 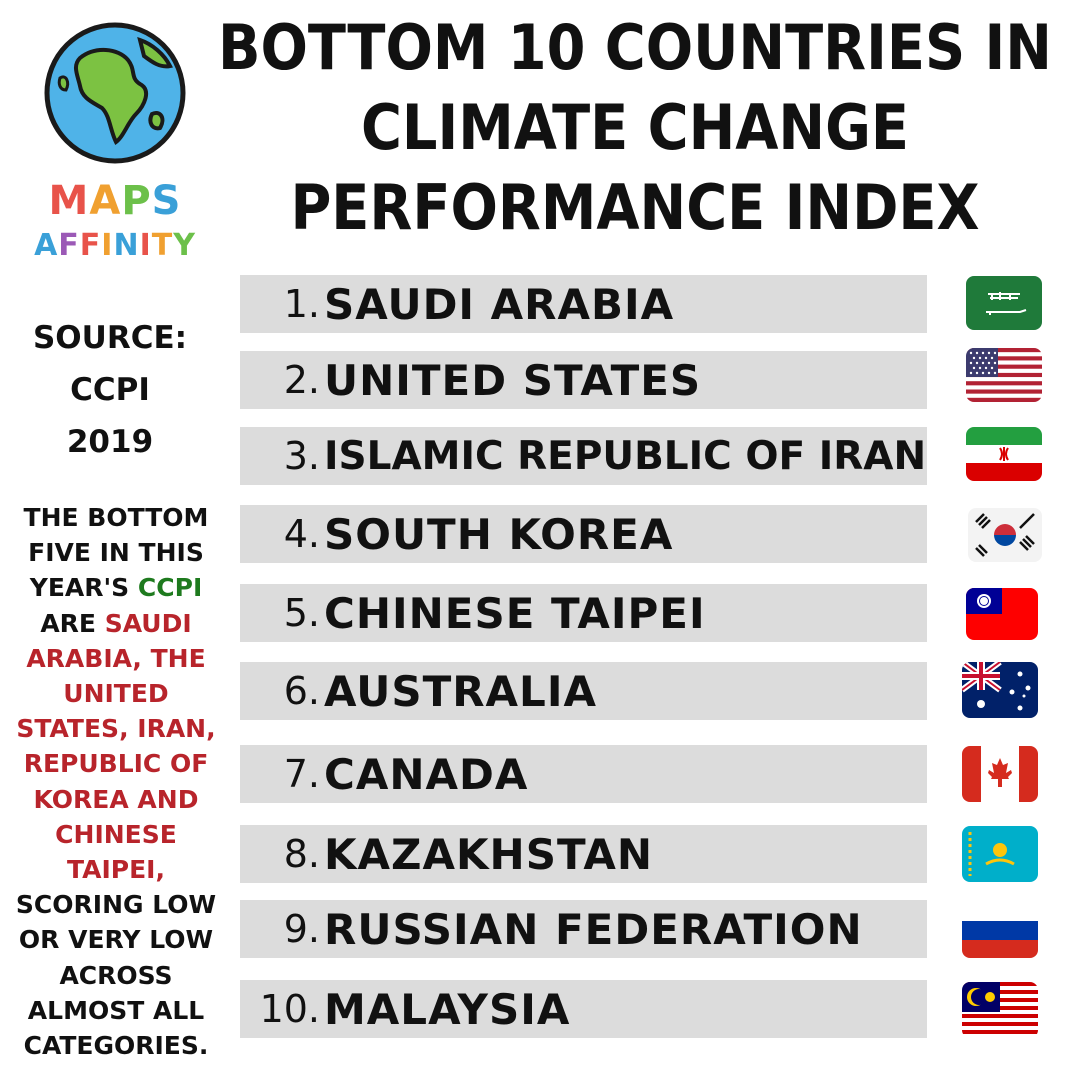 I want to click on south-korea-flag-icon, so click(x=1005, y=535).